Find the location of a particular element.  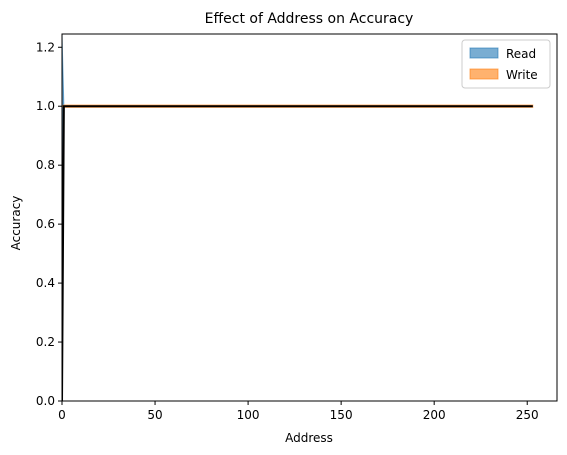

x-tick-label: 200 is located at coordinates (434, 415).